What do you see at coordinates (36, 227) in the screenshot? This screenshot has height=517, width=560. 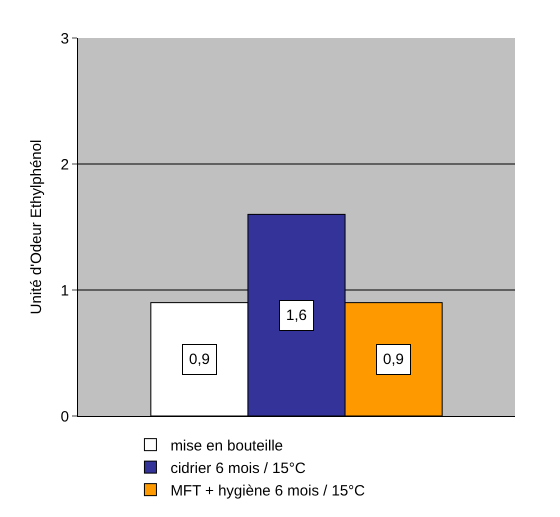 I see `y-axis-title: Unité d'Odeur Ethylphénol` at bounding box center [36, 227].